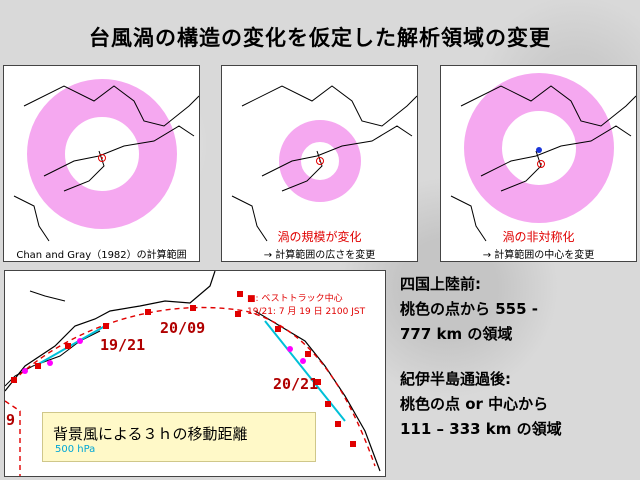  I want to click on wind-box-level: 500 hPa, so click(75, 449).